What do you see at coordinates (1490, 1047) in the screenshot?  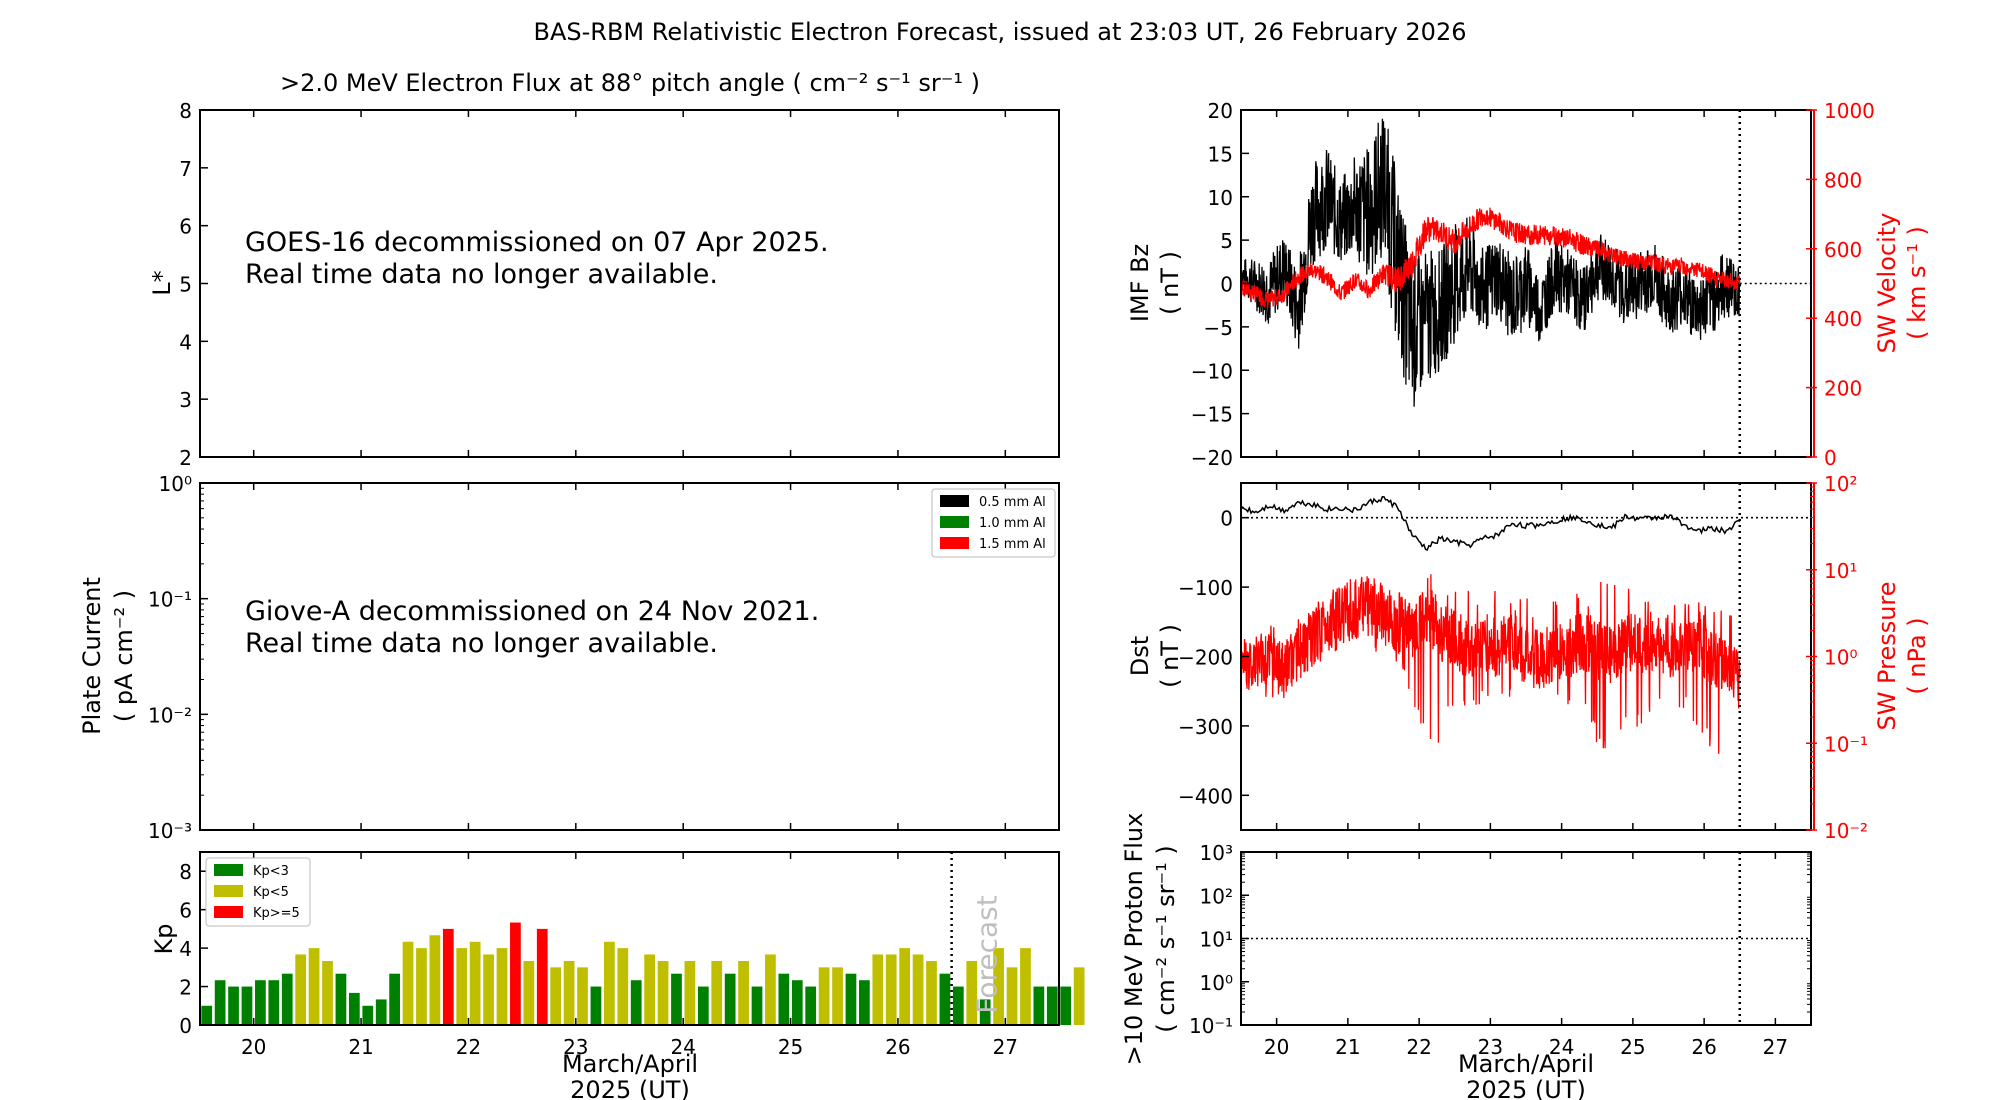 I see `x-tick-label: 23` at bounding box center [1490, 1047].